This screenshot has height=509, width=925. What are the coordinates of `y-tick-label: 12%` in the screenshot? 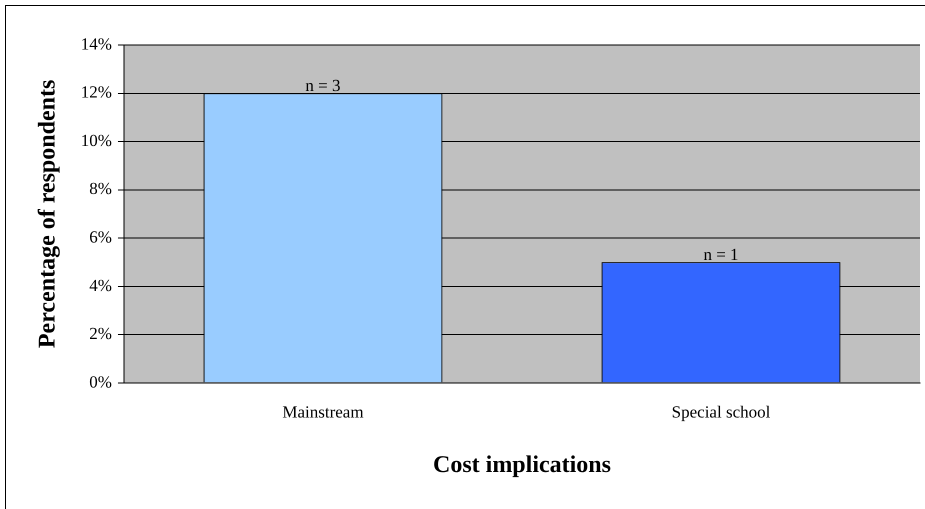 It's located at (96, 92).